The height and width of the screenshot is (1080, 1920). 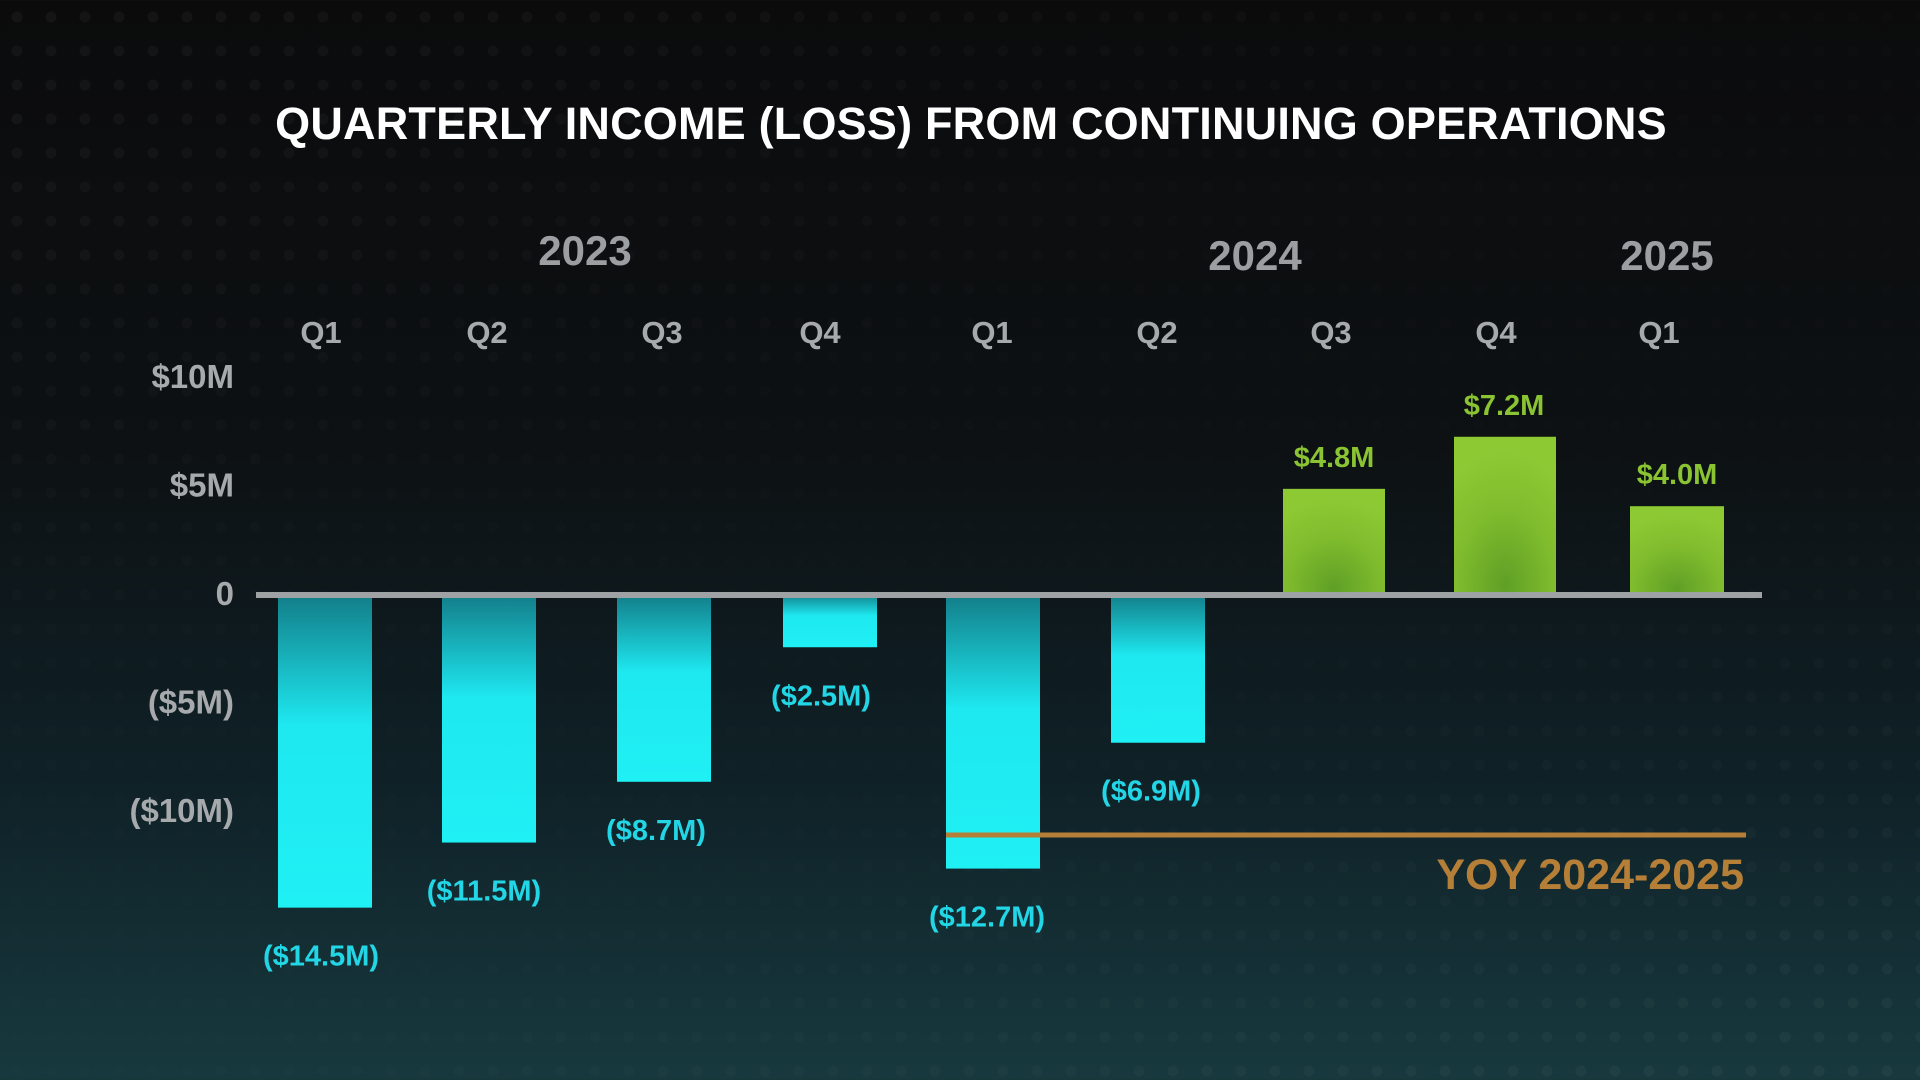 What do you see at coordinates (1666, 255) in the screenshot?
I see `year-label: 2025` at bounding box center [1666, 255].